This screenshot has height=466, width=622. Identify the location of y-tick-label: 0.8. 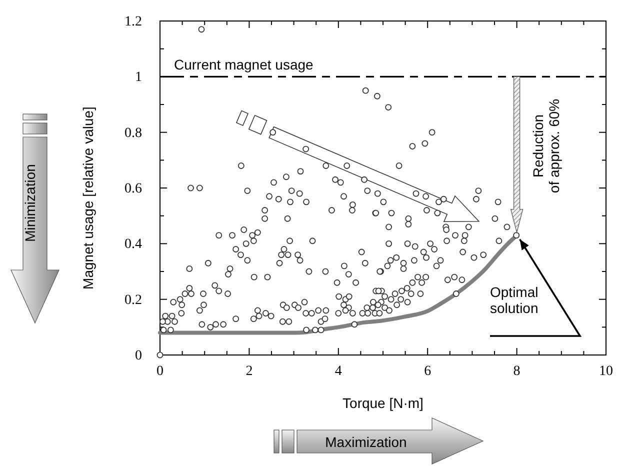
(133, 133).